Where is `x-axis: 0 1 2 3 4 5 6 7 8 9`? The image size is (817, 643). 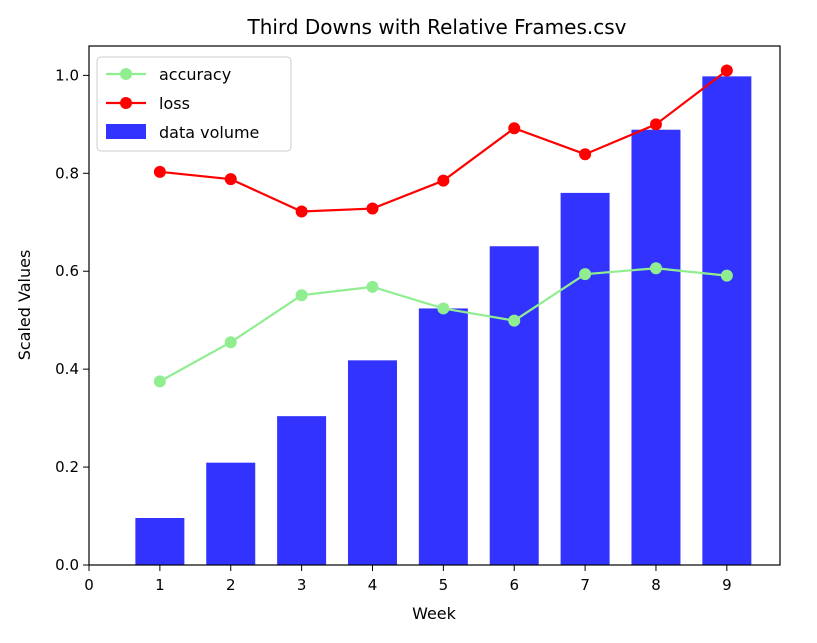 x-axis: 0 1 2 3 4 5 6 7 8 9 is located at coordinates (408, 579).